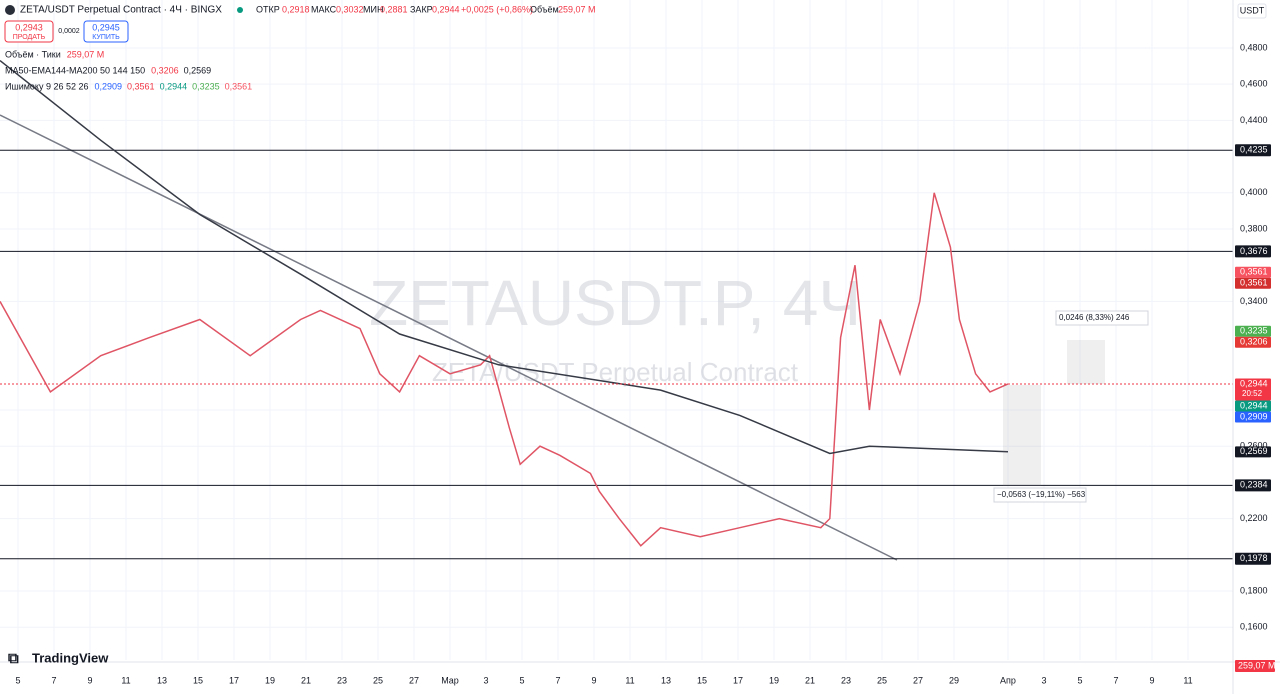  I want to click on level-label: 0,4235, so click(1254, 150).